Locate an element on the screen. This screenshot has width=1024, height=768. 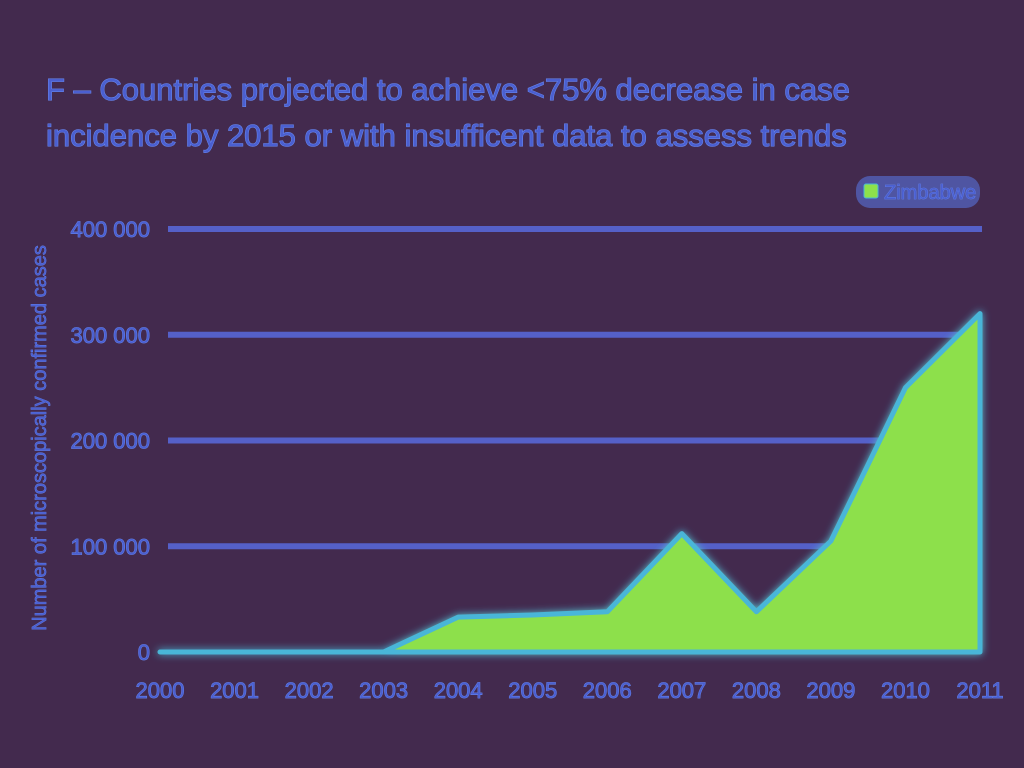
x-tick-label-2010: 2010 is located at coordinates (905, 690).